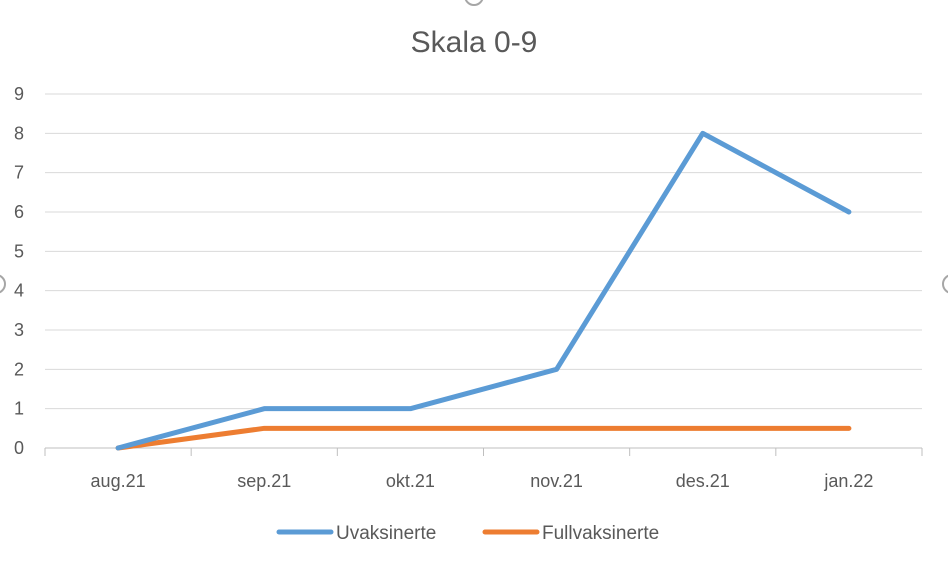 The image size is (948, 564). Describe the element at coordinates (19, 409) in the screenshot. I see `y-tick-label: 1` at that location.